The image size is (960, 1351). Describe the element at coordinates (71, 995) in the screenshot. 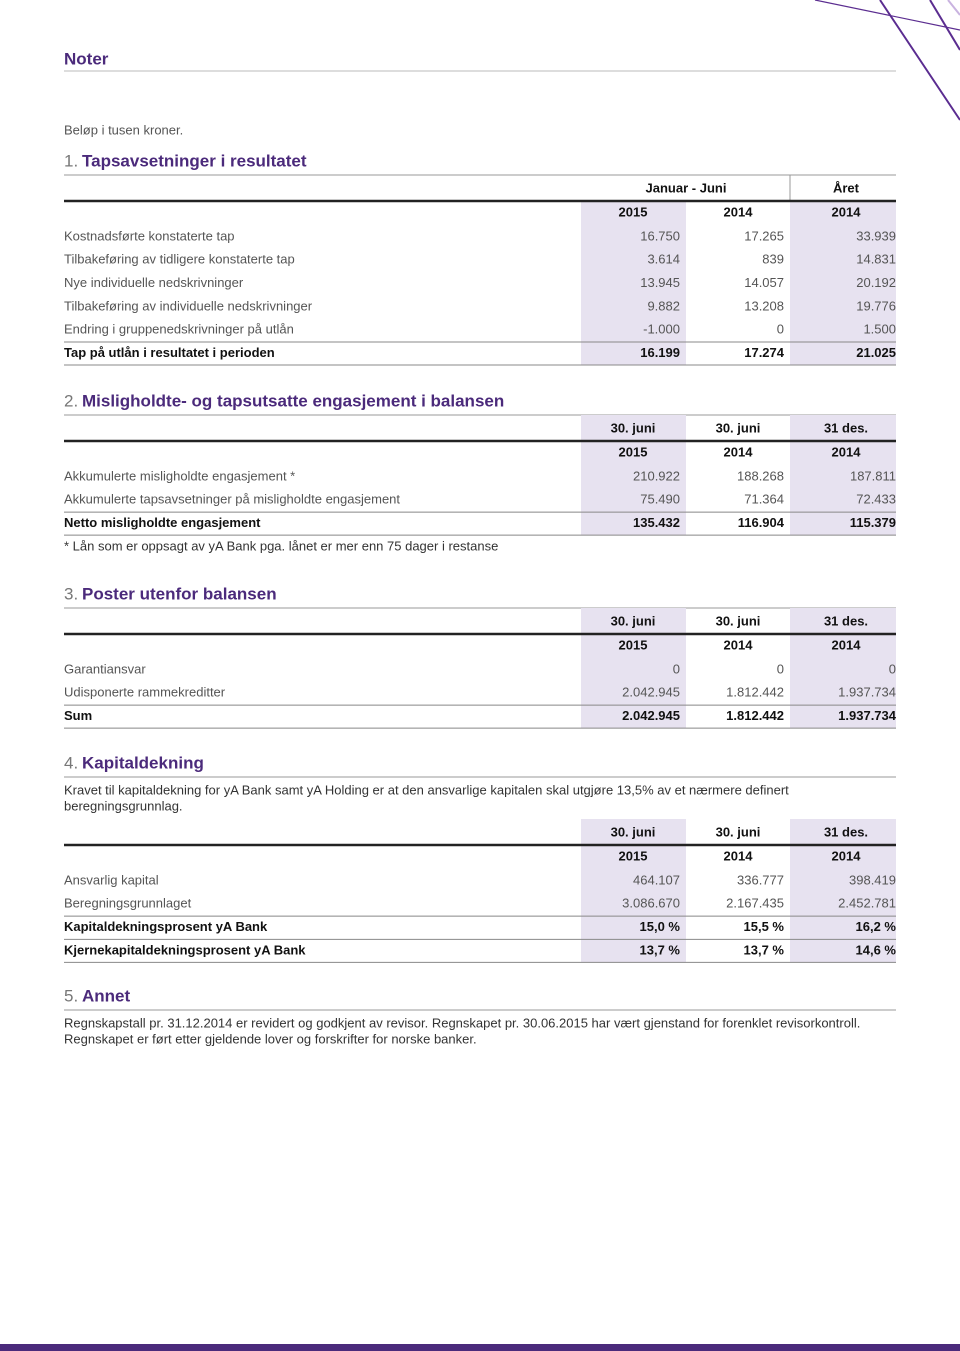

I see `section-number: 5.` at that location.